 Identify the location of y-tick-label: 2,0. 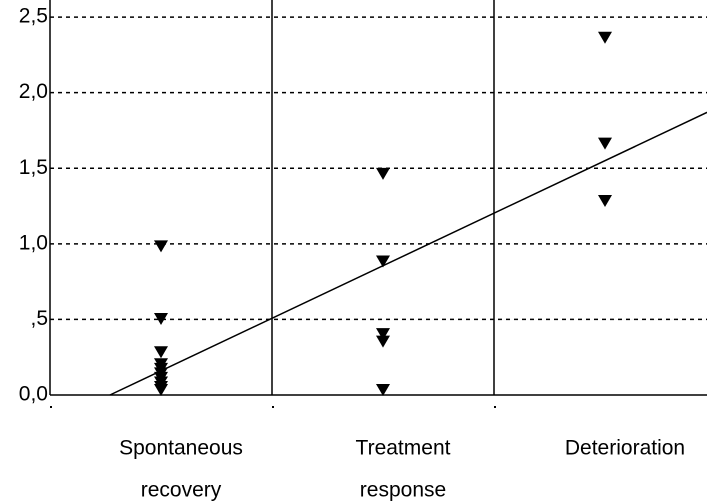
(33, 91).